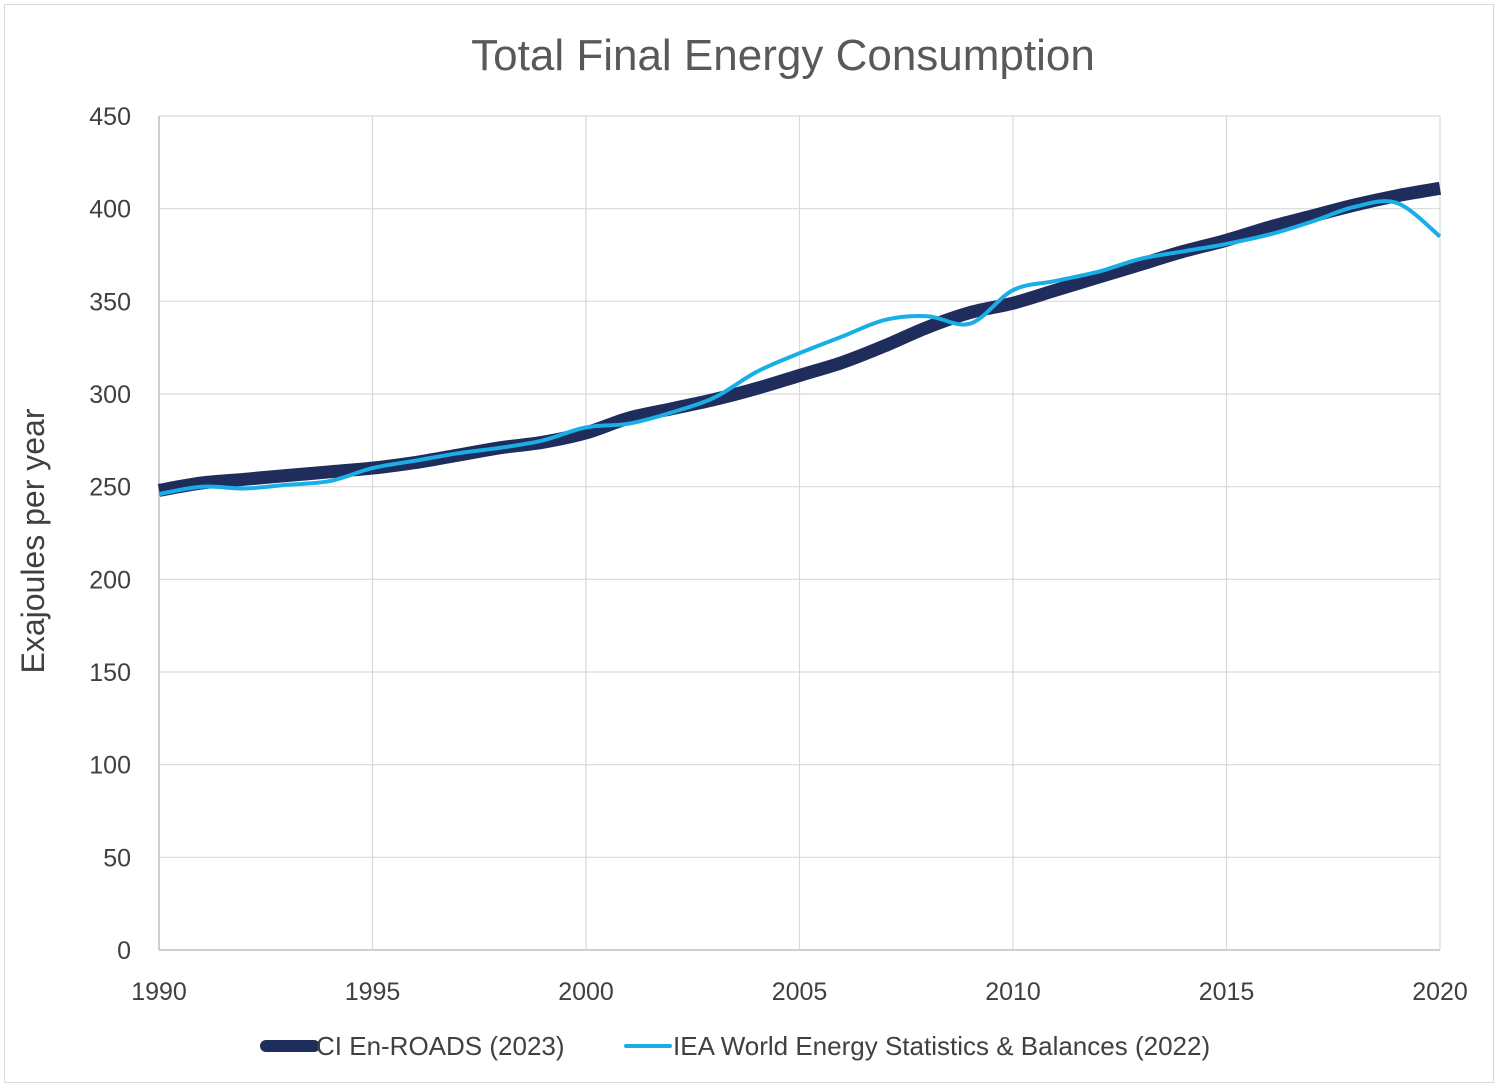 The image size is (1500, 1089). Describe the element at coordinates (110, 673) in the screenshot. I see `y-tick-label: 150` at that location.